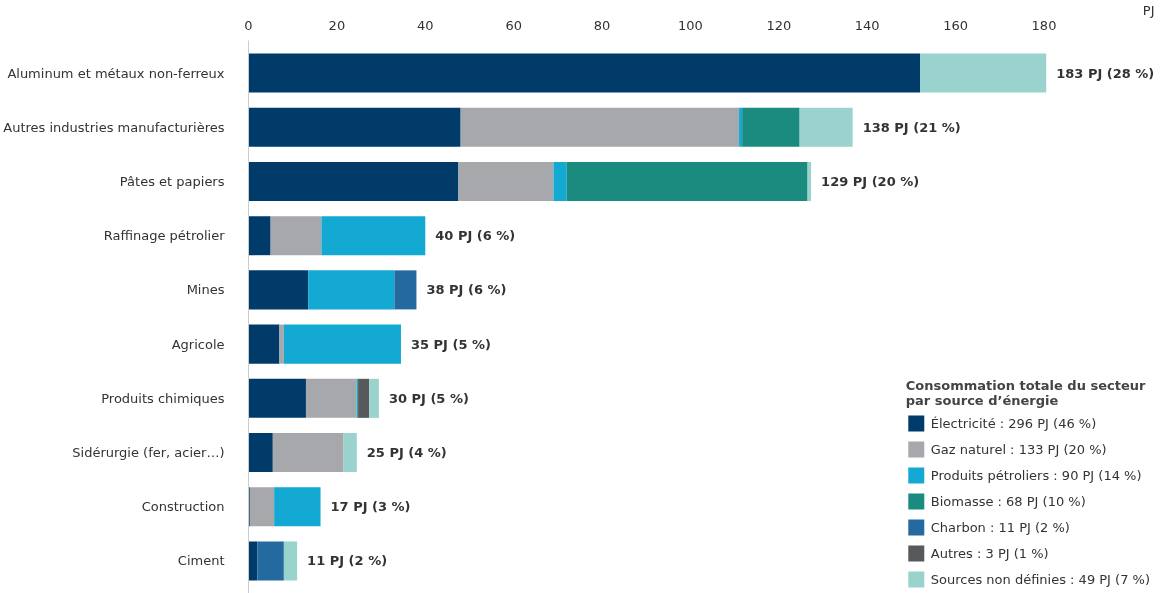  Describe the element at coordinates (870, 181) in the screenshot. I see `text: 129 PJ (20 %)` at that location.